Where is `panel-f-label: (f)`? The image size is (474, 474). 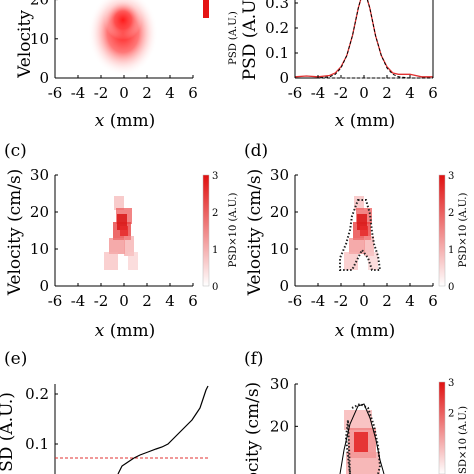 panel-f-label: (f) is located at coordinates (254, 359).